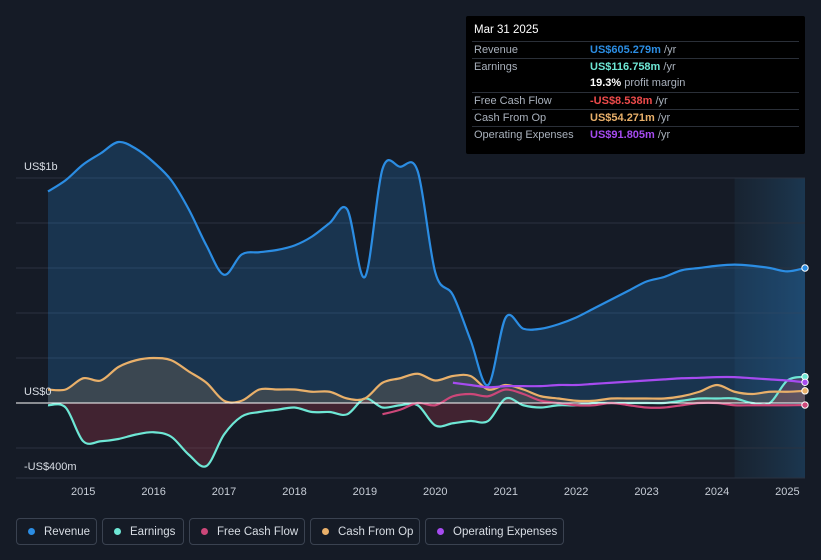 Image resolution: width=821 pixels, height=560 pixels. I want to click on tooltip-row-revenue: Revenue US$605.279m /yr, so click(635, 50).